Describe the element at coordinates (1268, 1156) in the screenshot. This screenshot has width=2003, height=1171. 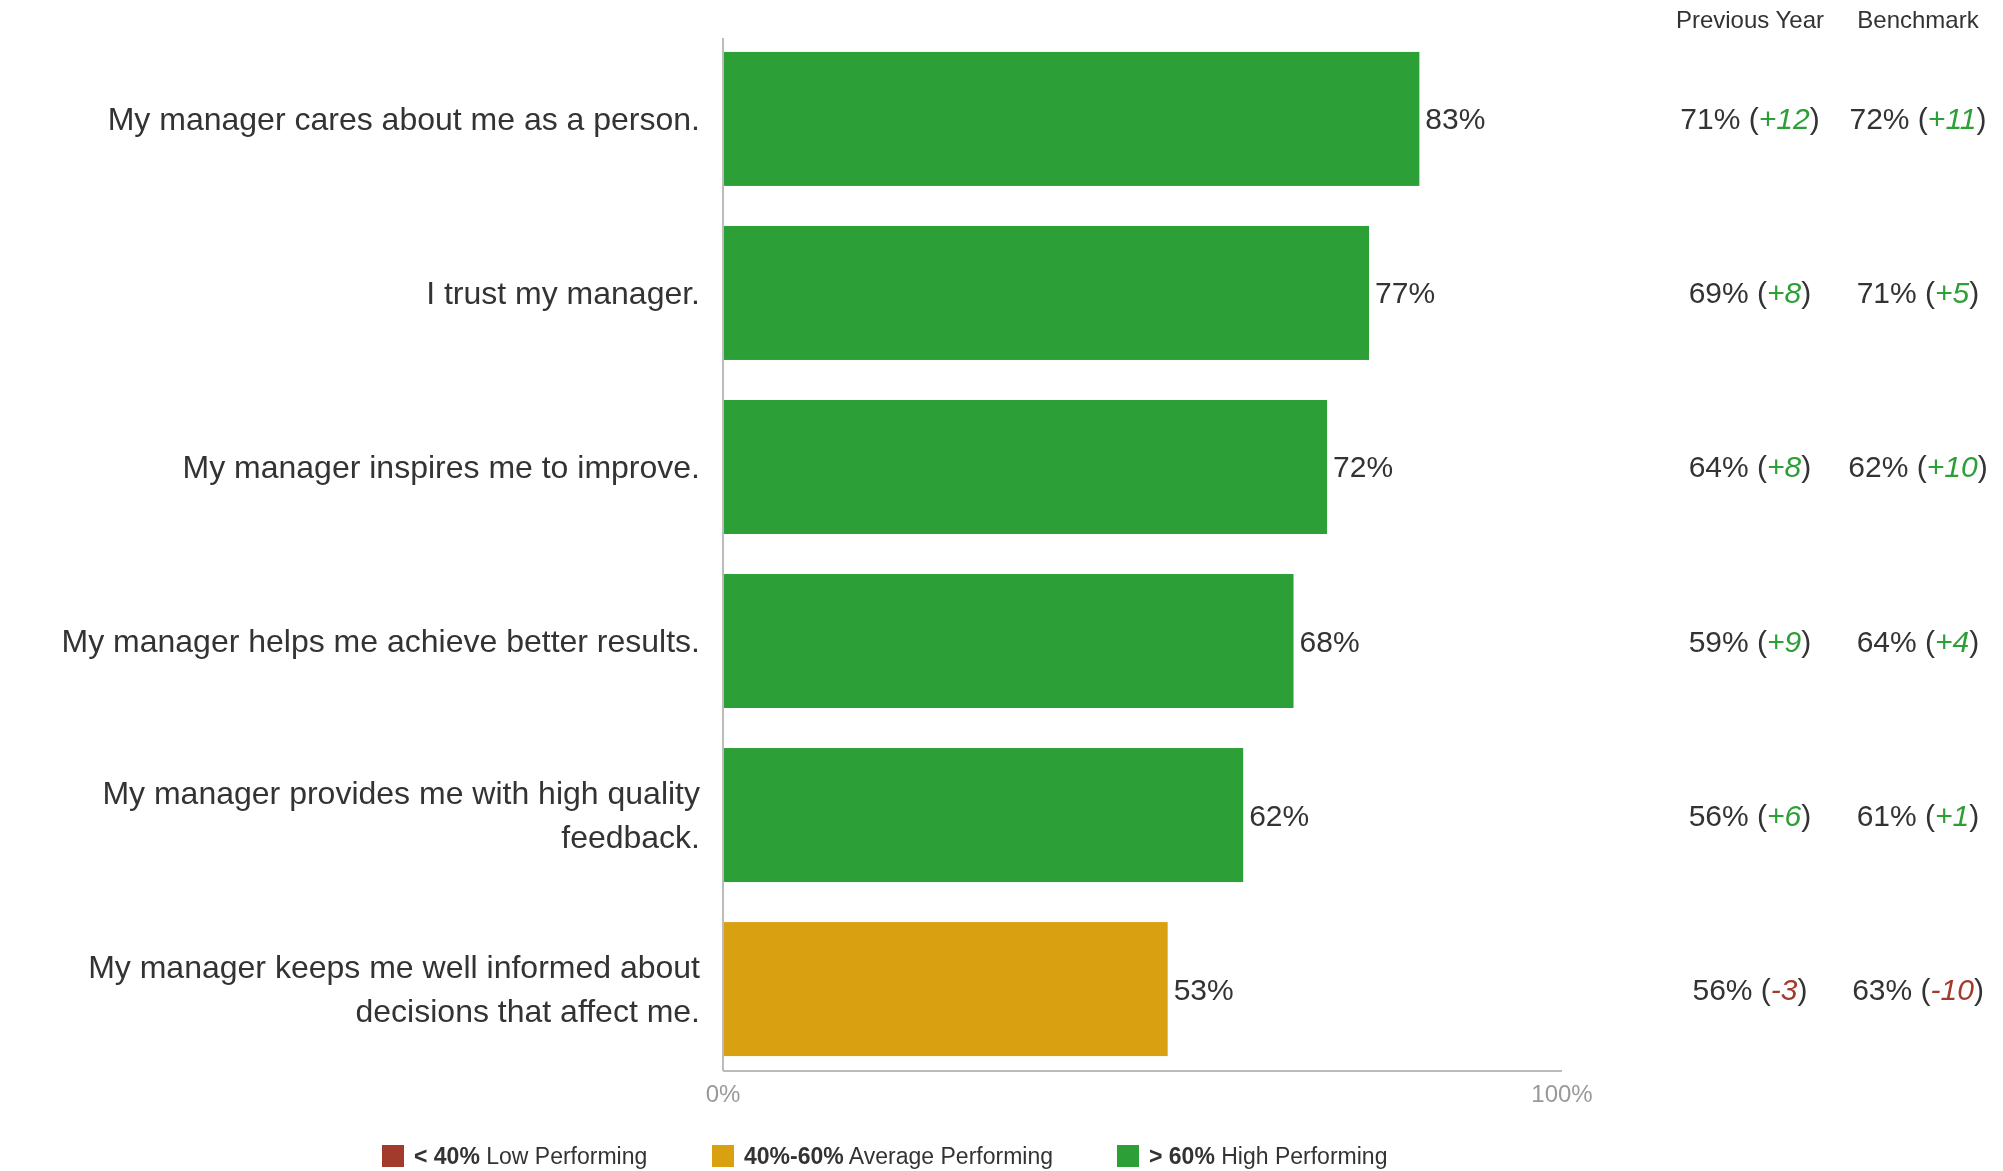
I see `legend-label: > 60% High Performing` at that location.